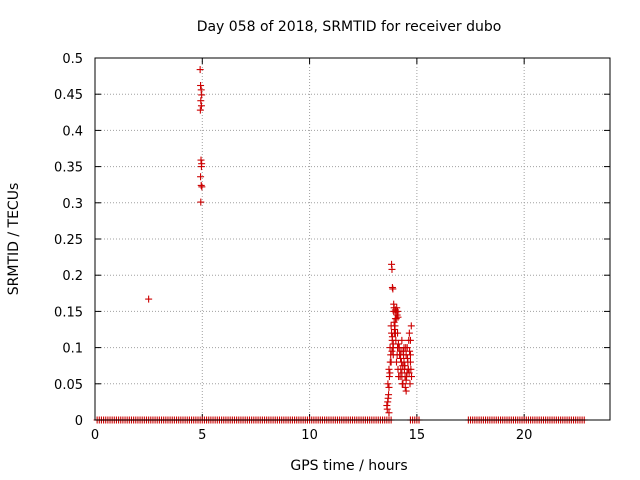 Image resolution: width=640 pixels, height=480 pixels. What do you see at coordinates (68, 240) in the screenshot?
I see `y-tick-label: 0.25` at bounding box center [68, 240].